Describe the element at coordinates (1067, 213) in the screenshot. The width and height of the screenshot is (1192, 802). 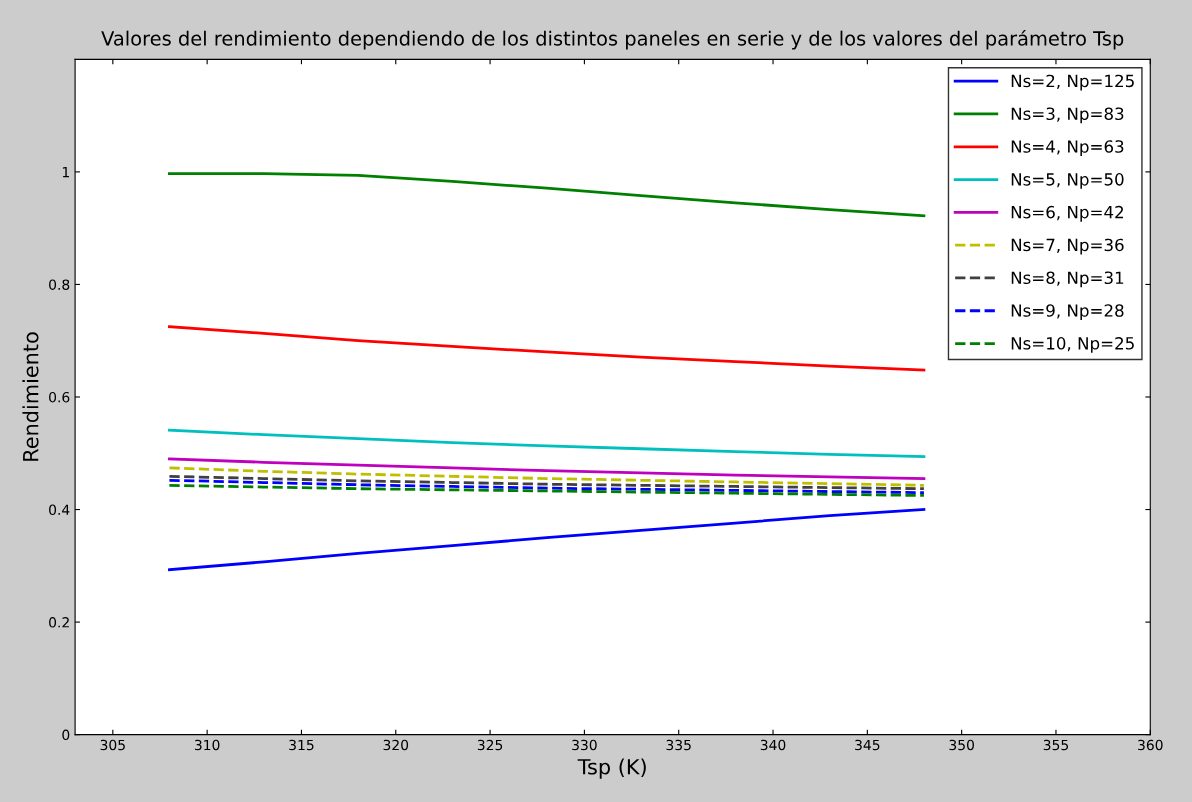
I see `legend-label: Ns=6, Np=42` at that location.